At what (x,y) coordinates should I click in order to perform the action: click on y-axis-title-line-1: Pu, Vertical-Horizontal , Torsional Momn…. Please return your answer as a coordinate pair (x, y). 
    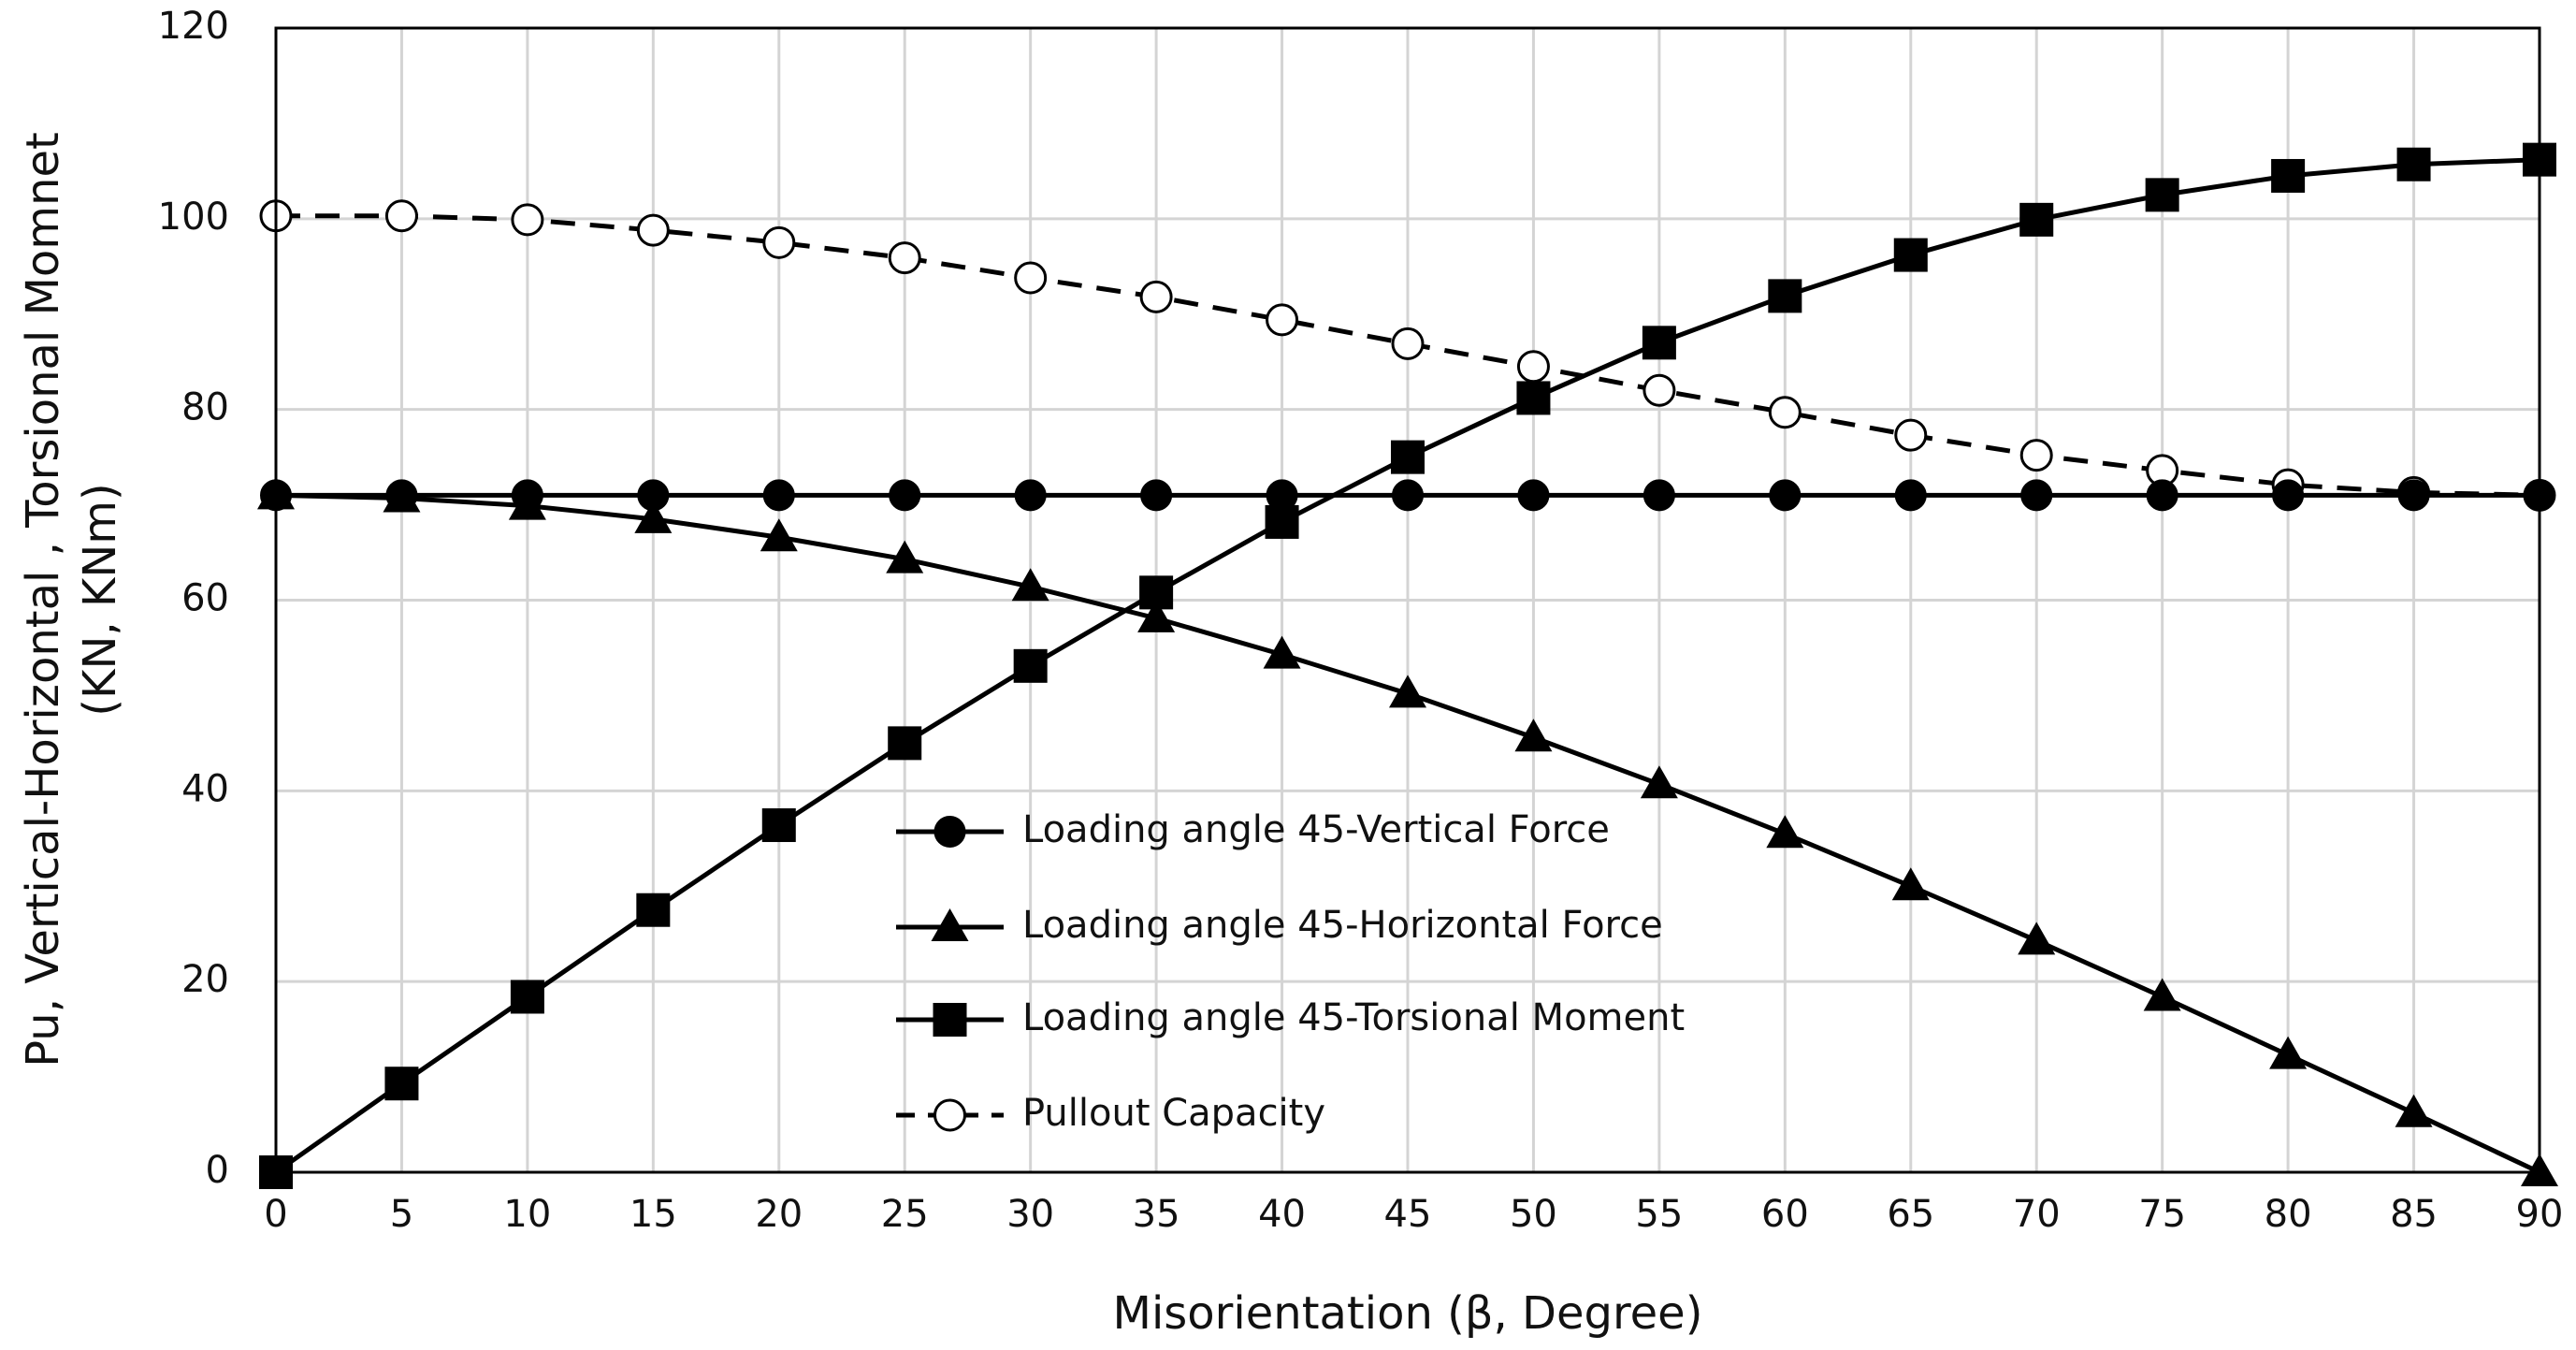
    Looking at the image, I should click on (43, 600).